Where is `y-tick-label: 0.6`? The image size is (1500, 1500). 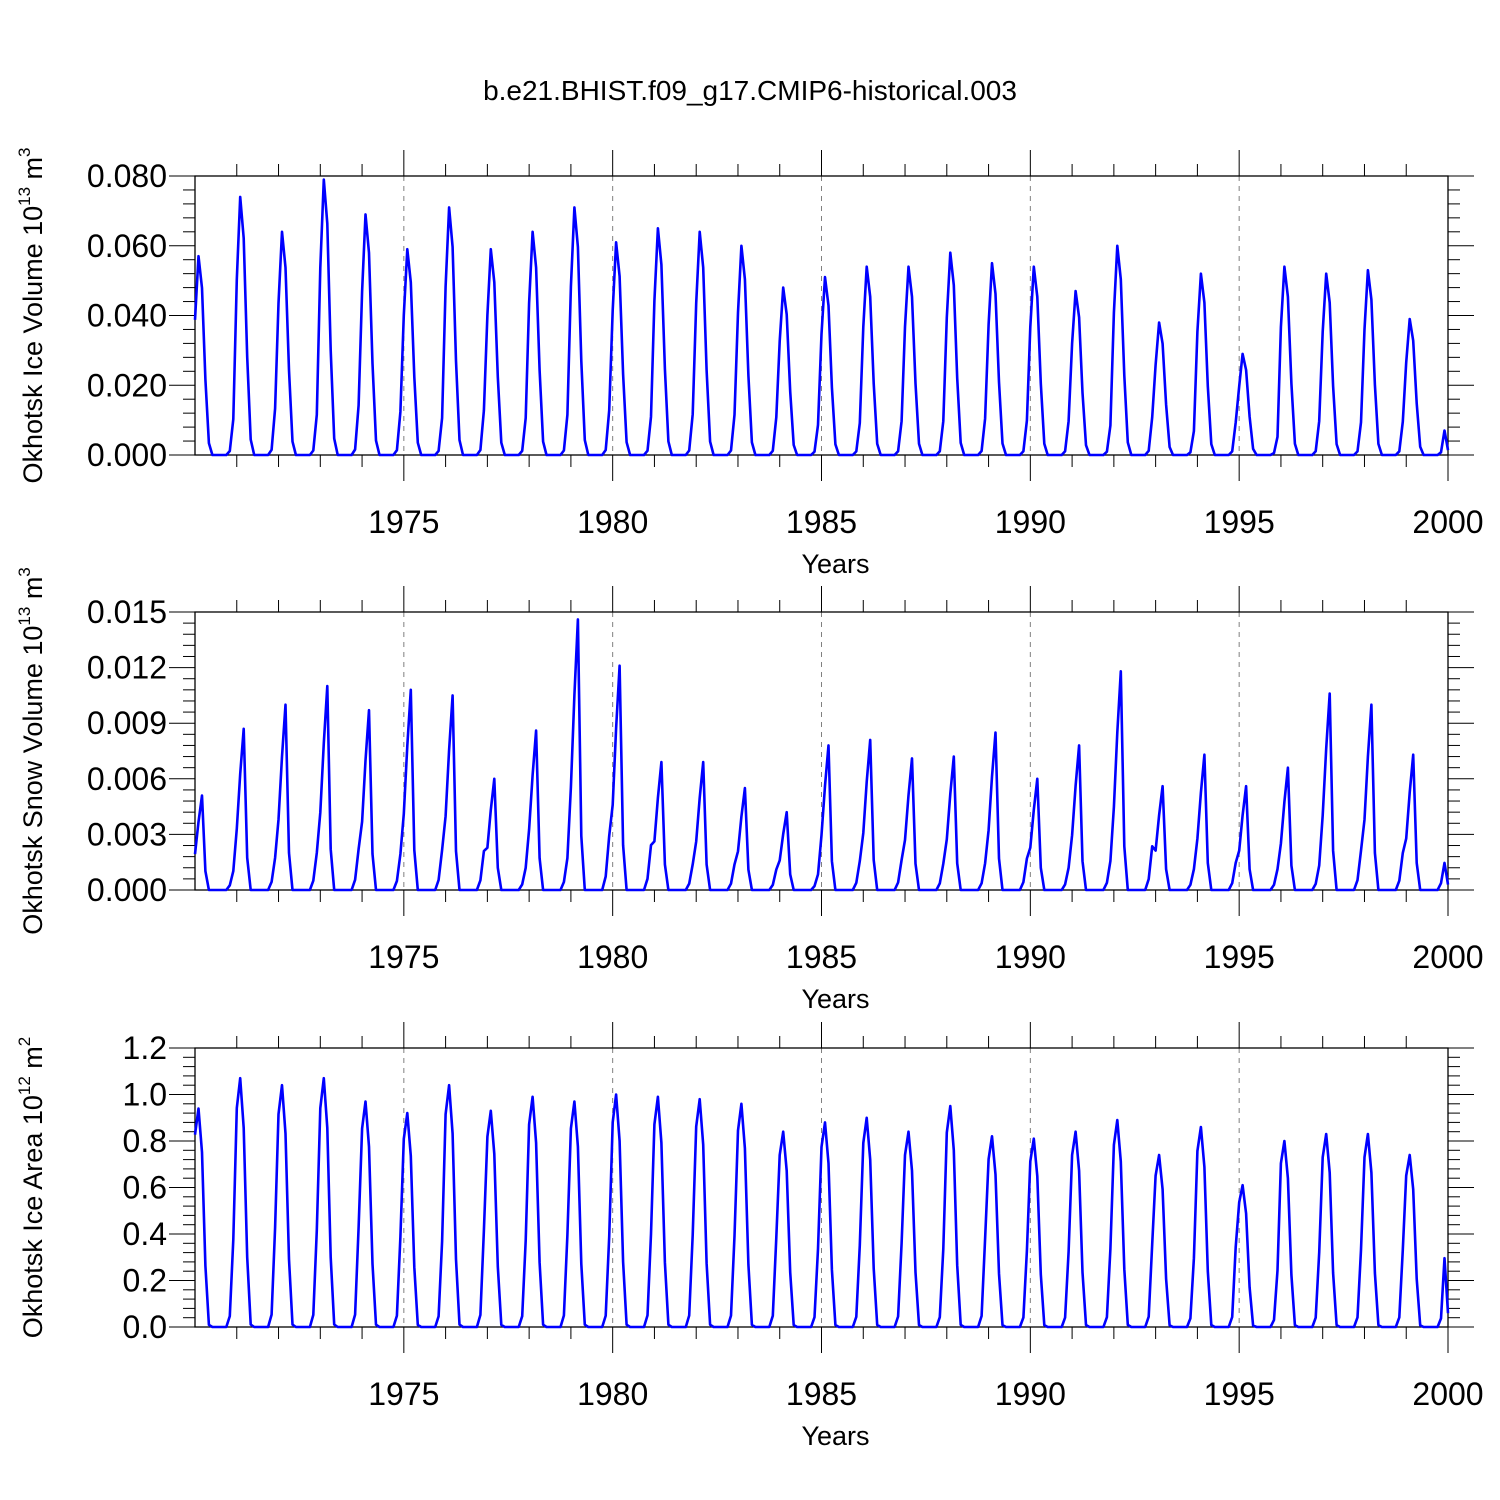
y-tick-label: 0.6 is located at coordinates (145, 1188).